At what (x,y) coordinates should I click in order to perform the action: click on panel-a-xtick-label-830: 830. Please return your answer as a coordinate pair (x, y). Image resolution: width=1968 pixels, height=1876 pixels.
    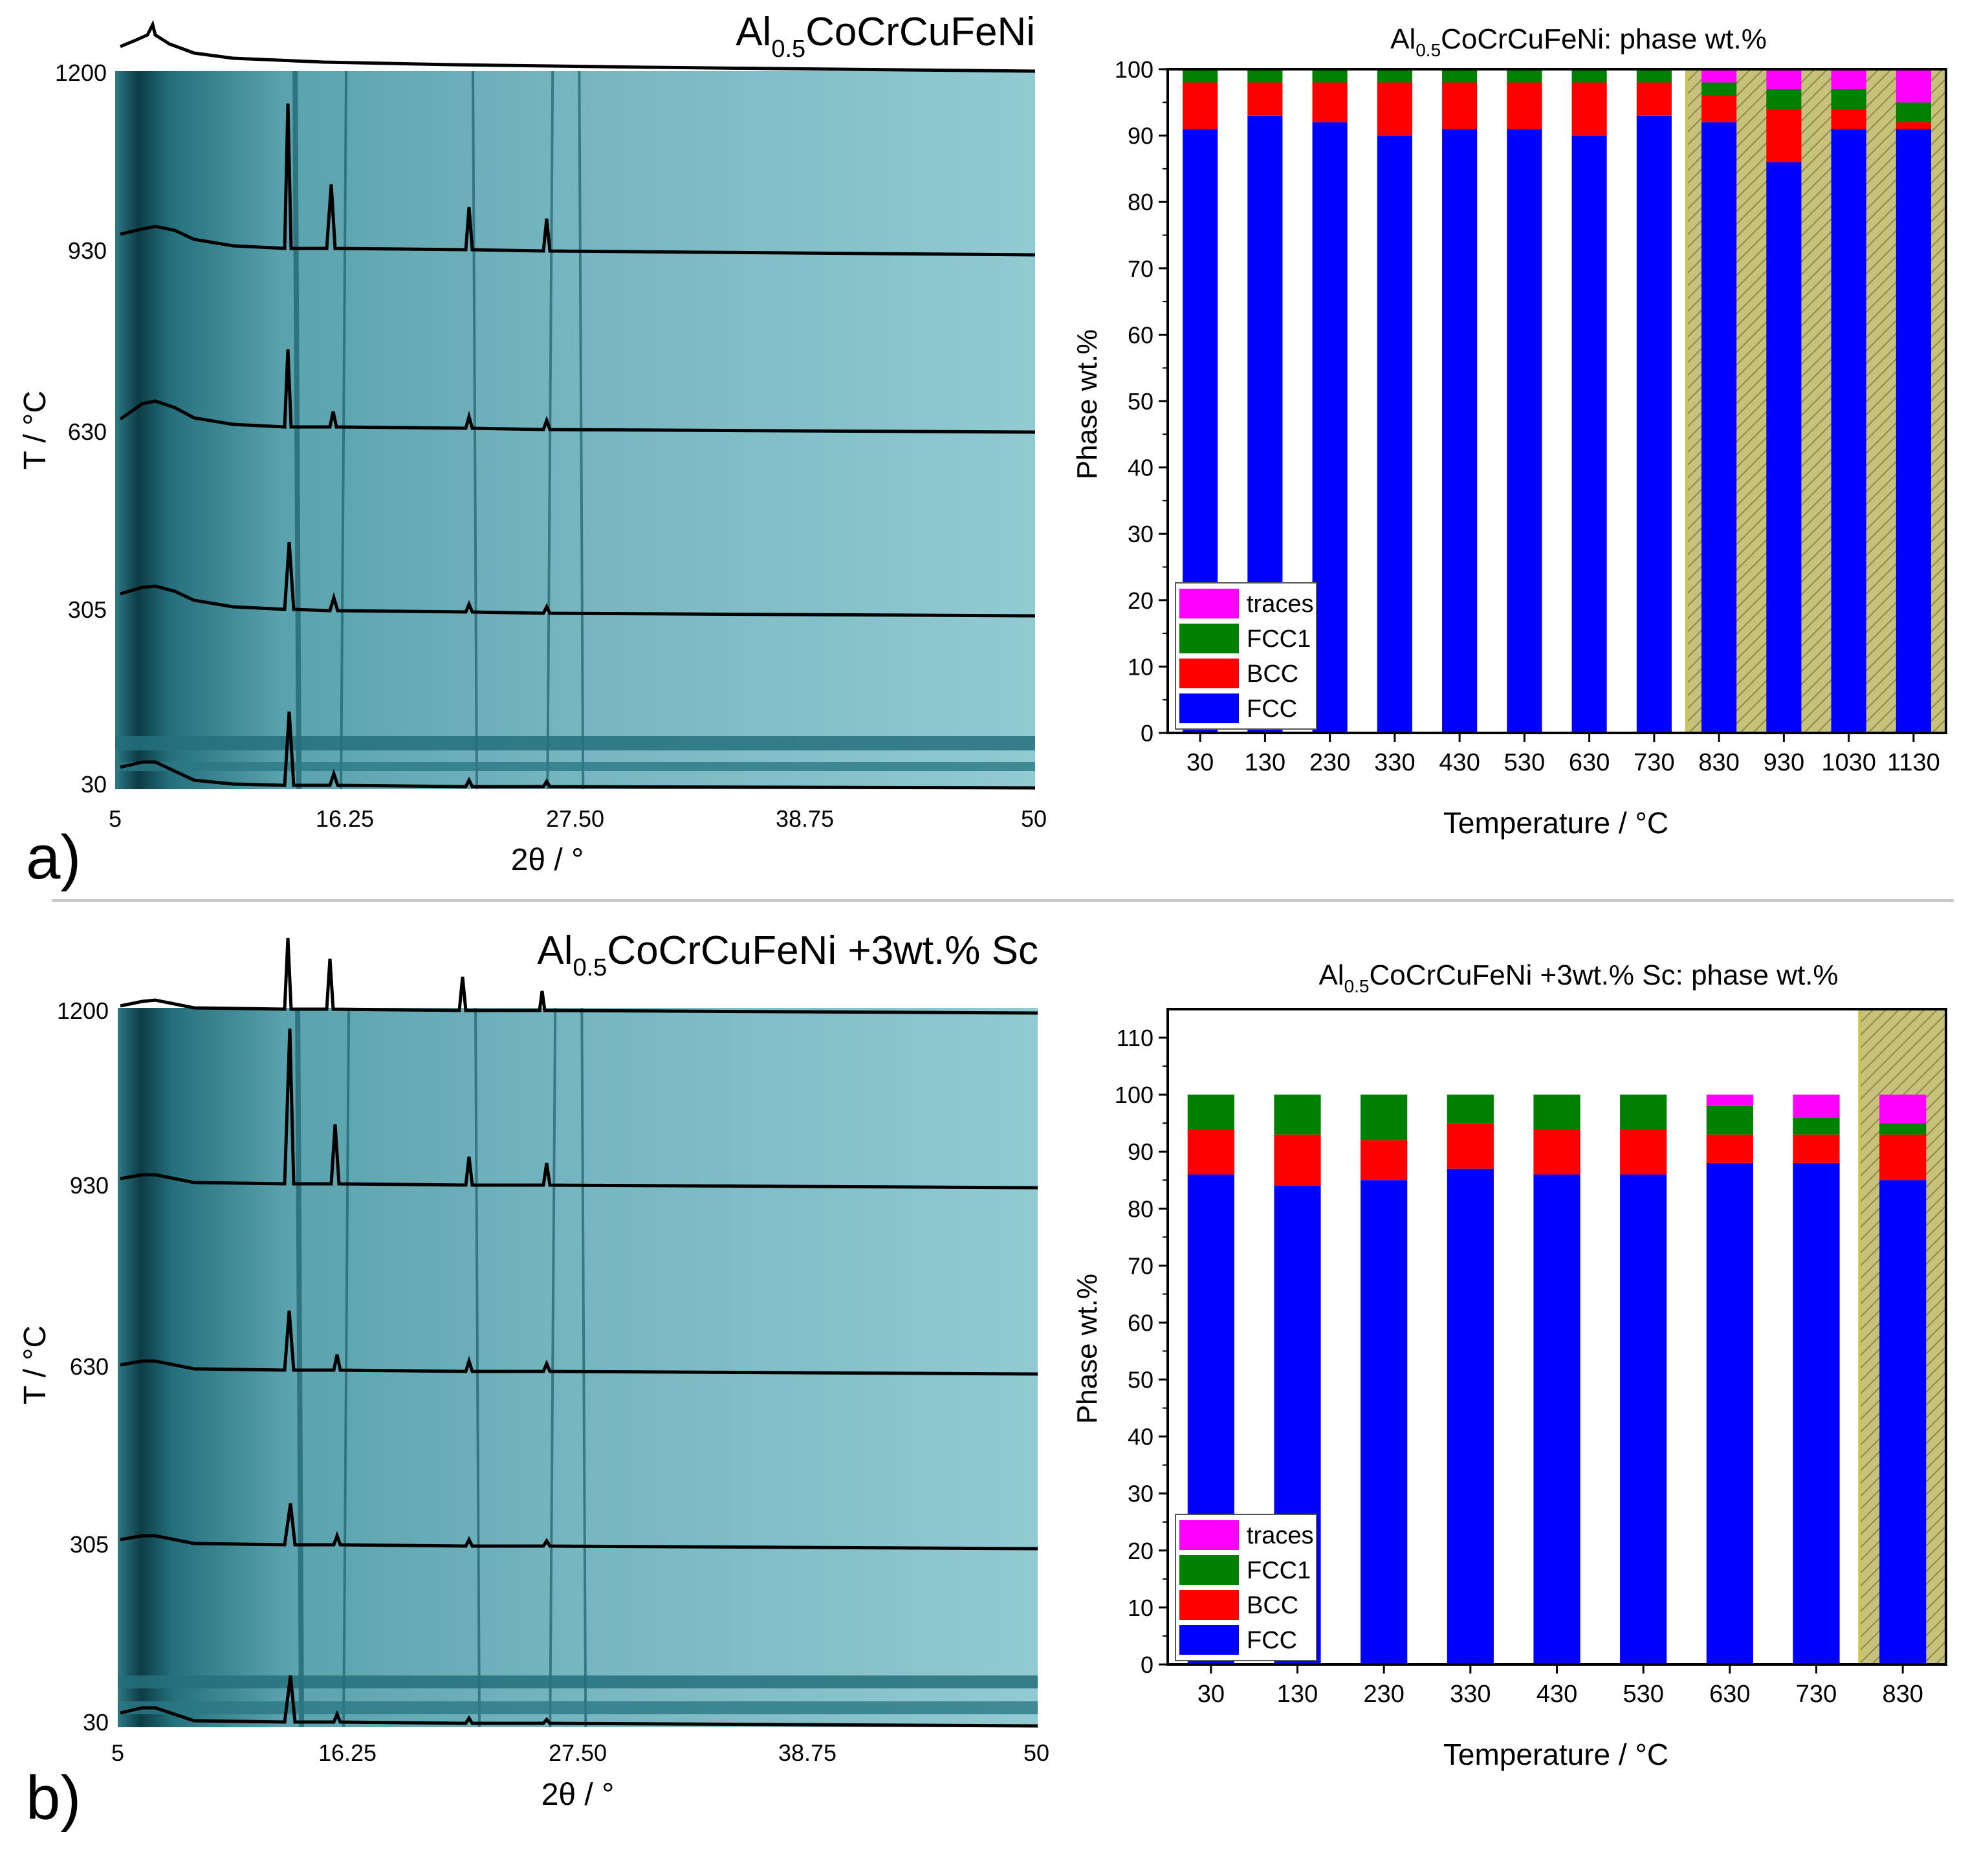
    Looking at the image, I should click on (1718, 762).